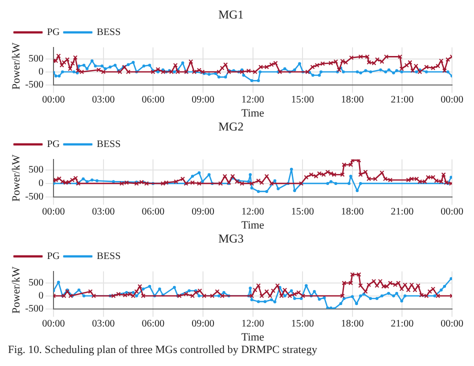  Describe the element at coordinates (163, 350) in the screenshot. I see `caption: Fig. 10. Scheduling plan of three MGs controlled by DRMPC strategy` at that location.